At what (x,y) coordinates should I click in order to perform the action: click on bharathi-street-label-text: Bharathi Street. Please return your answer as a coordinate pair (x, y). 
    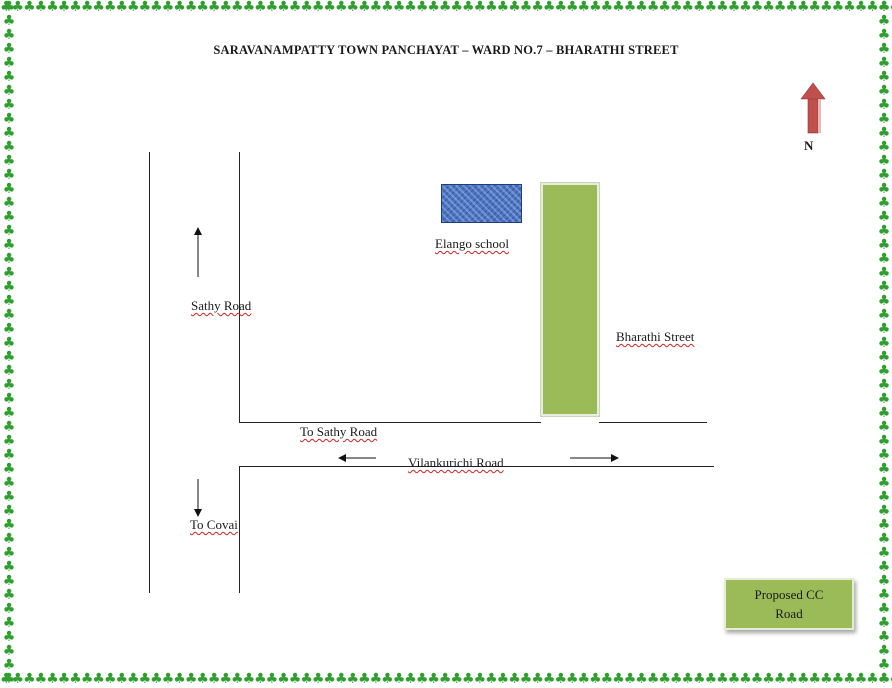
    Looking at the image, I should click on (655, 336).